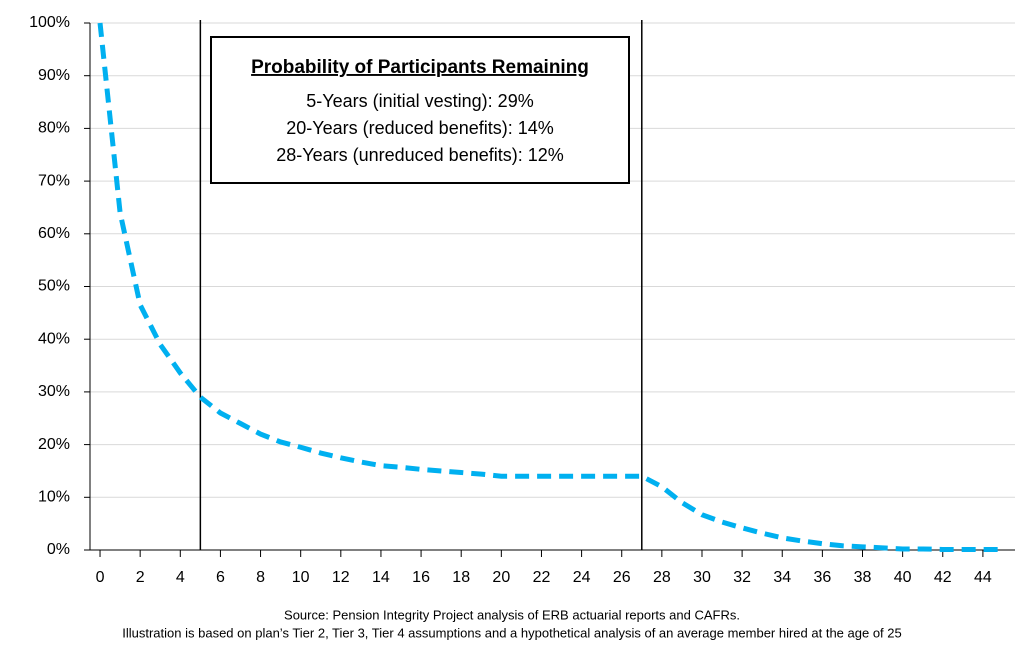 The width and height of the screenshot is (1024, 648). What do you see at coordinates (381, 577) in the screenshot?
I see `x-tick-label: 14` at bounding box center [381, 577].